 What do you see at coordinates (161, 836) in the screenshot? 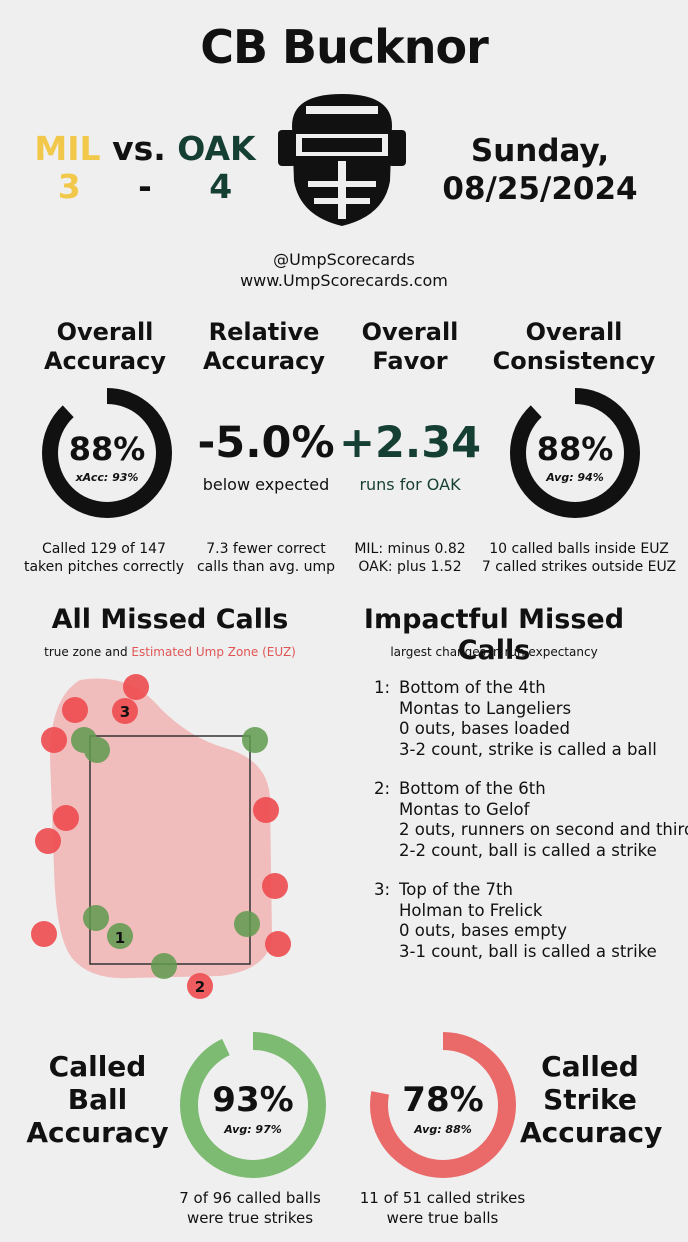
I see `missed-calls-plot: 1 2 3` at bounding box center [161, 836].